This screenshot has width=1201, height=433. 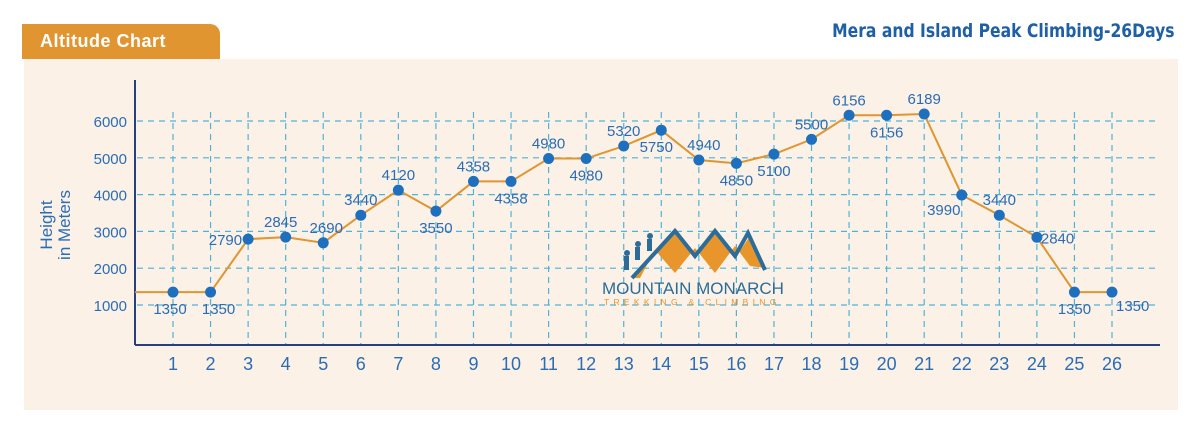 I want to click on data-label: 2840, so click(x=1057, y=238).